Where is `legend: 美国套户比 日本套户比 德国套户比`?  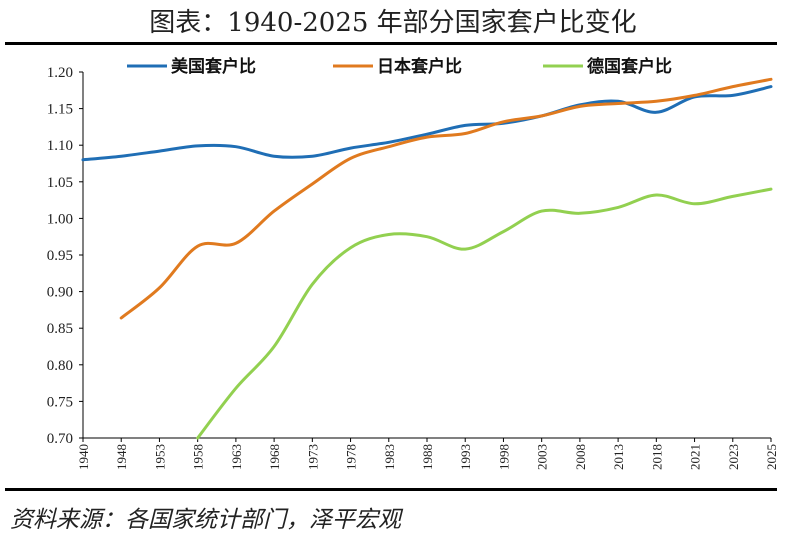 legend: 美国套户比 日本套户比 德国套户比 is located at coordinates (399, 66).